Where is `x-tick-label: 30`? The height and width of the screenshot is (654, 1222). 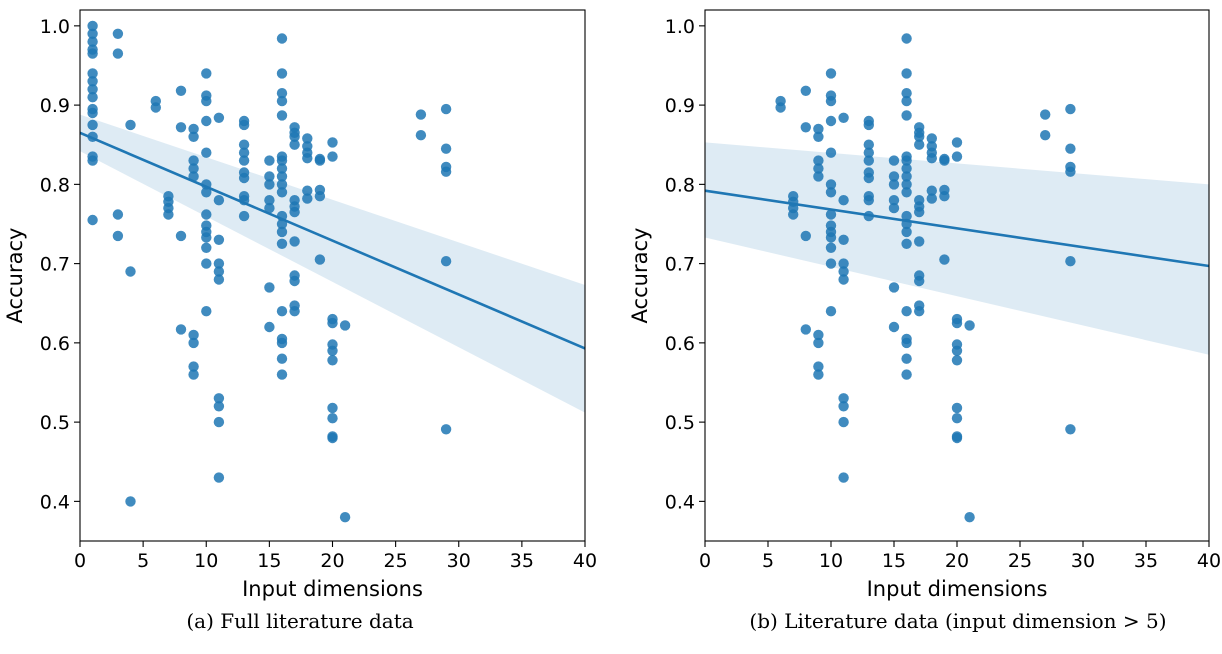 x-tick-label: 30 is located at coordinates (1083, 561).